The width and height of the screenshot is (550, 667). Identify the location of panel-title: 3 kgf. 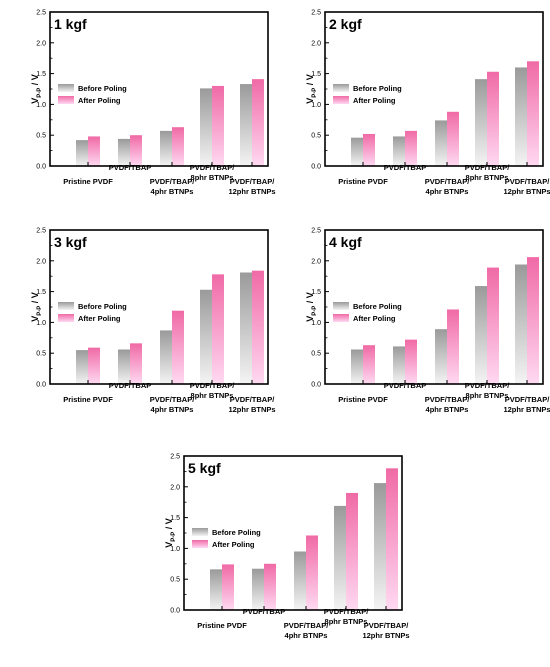
(70, 242).